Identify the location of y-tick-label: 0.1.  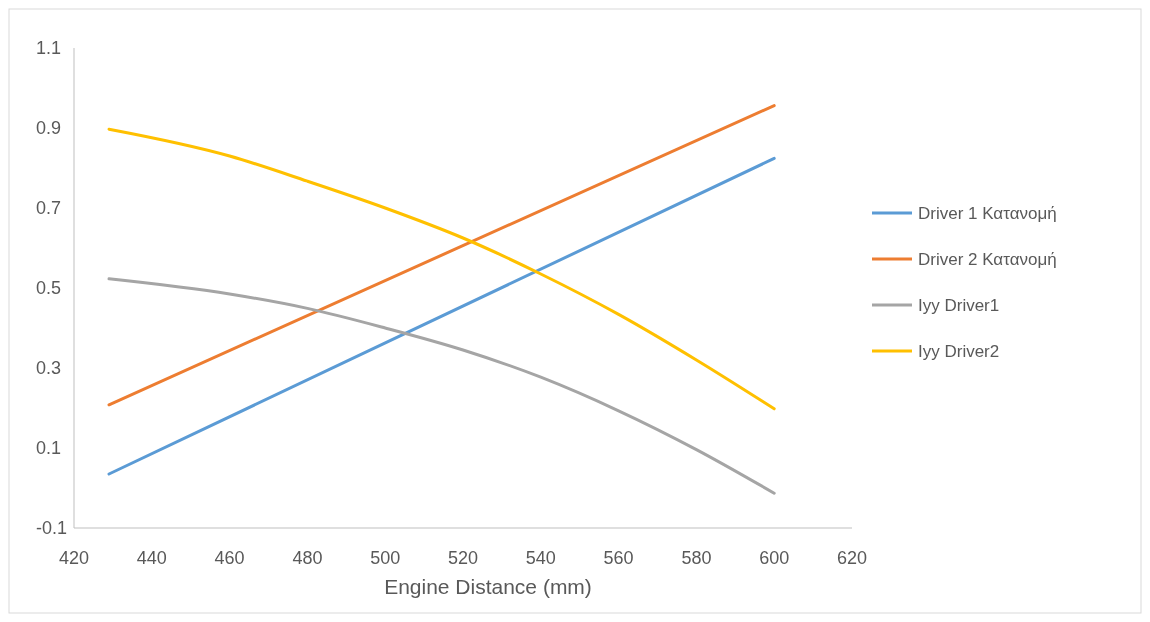
(49, 448).